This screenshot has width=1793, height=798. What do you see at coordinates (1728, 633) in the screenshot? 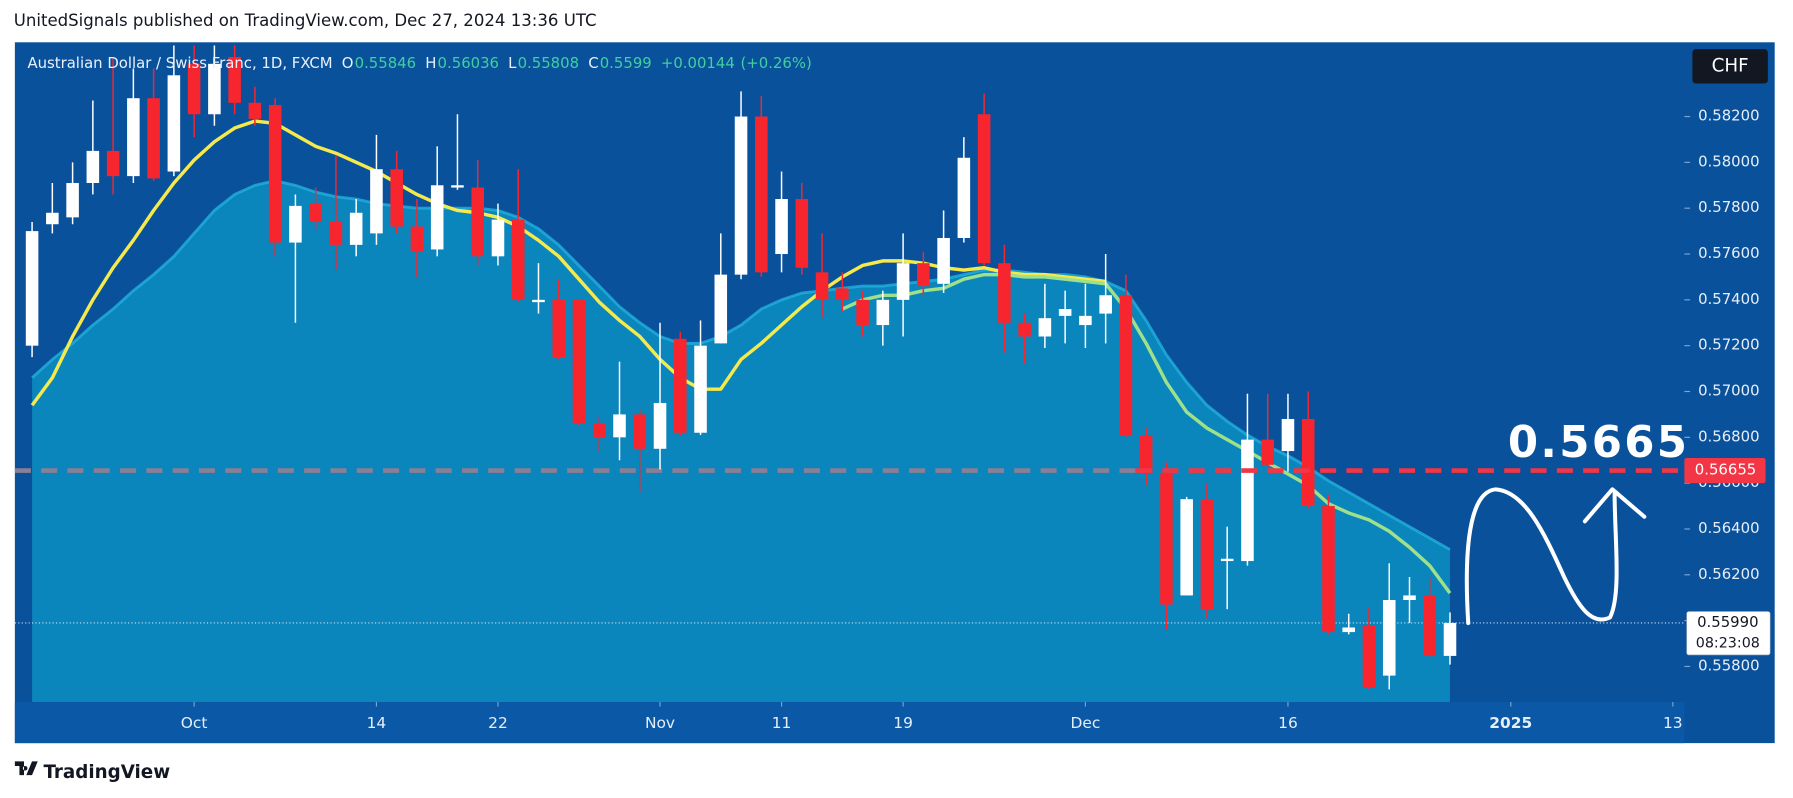
I see `last-price-box` at bounding box center [1728, 633].